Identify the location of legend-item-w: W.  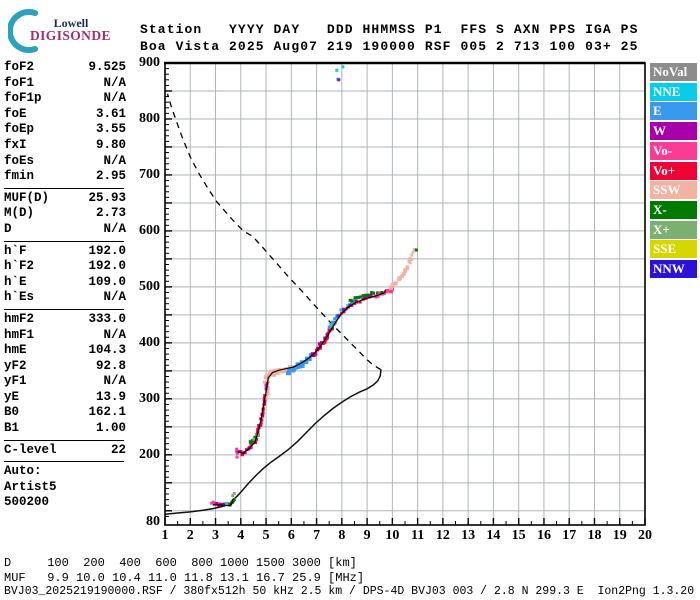
(673, 131).